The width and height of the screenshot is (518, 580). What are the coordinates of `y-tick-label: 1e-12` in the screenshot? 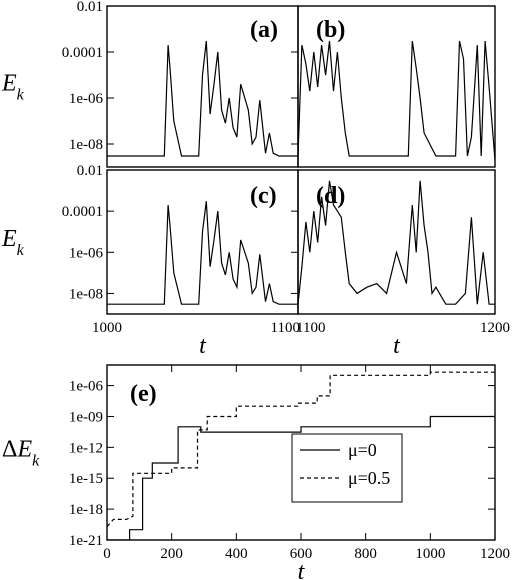 It's located at (86, 448).